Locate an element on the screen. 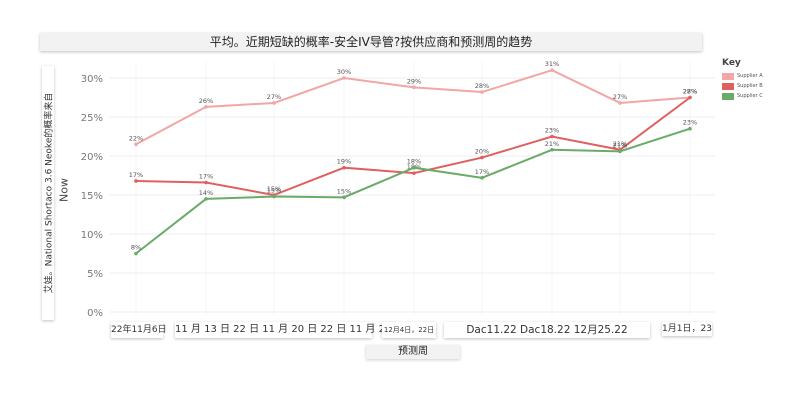 The width and height of the screenshot is (800, 414). y-tick-label: 25% is located at coordinates (92, 118).